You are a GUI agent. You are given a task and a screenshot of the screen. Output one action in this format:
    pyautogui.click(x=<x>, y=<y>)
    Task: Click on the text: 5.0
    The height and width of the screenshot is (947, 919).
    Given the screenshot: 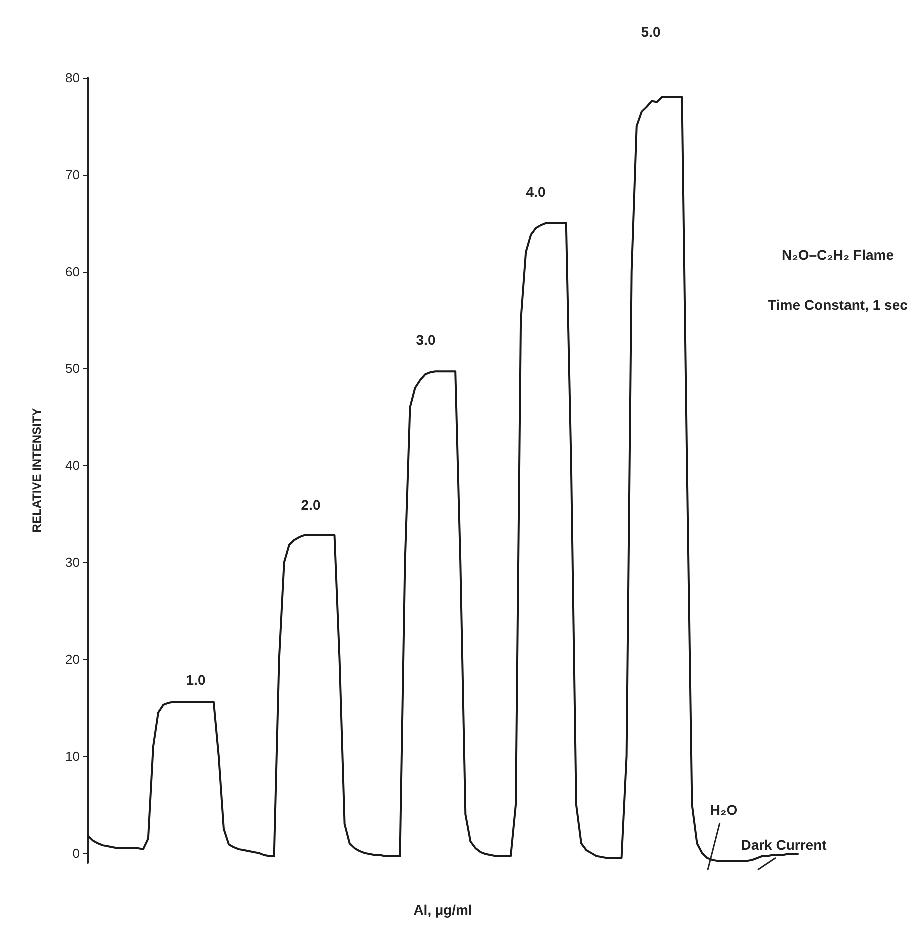 What is the action you would take?
    pyautogui.click(x=651, y=32)
    